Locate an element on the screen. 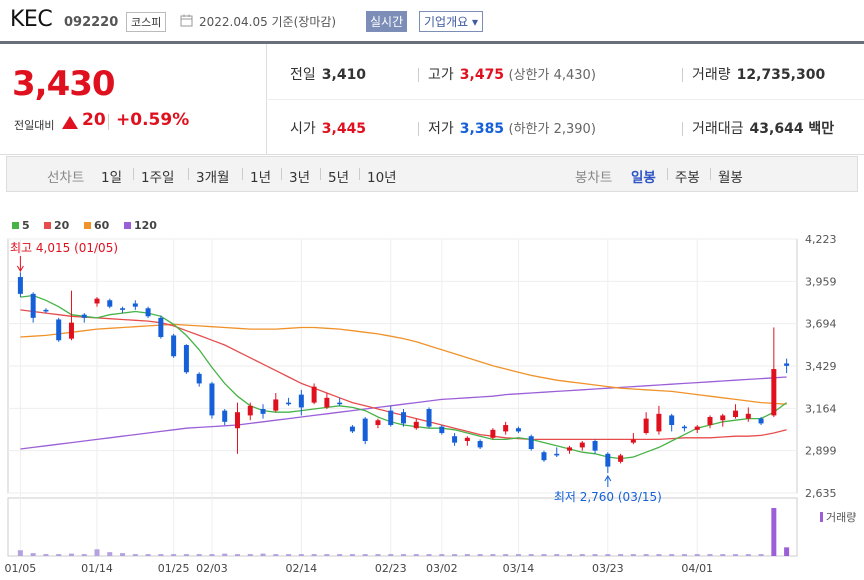 The image size is (864, 580). max-arrow-head is located at coordinates (20, 268).